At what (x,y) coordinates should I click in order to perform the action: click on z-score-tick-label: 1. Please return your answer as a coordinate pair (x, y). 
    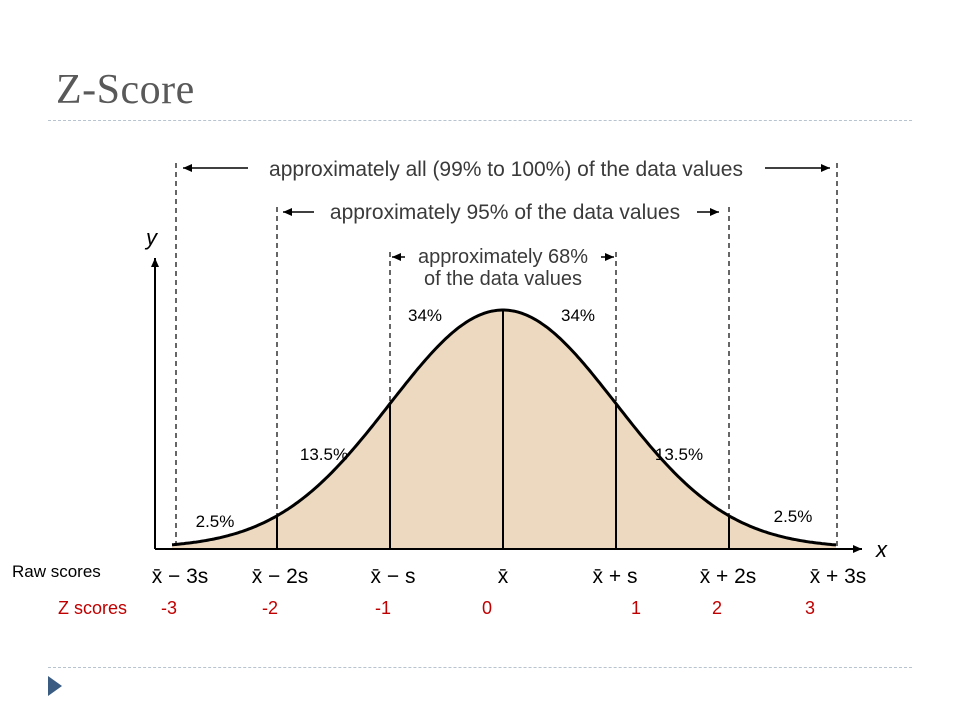
    Looking at the image, I should click on (636, 608).